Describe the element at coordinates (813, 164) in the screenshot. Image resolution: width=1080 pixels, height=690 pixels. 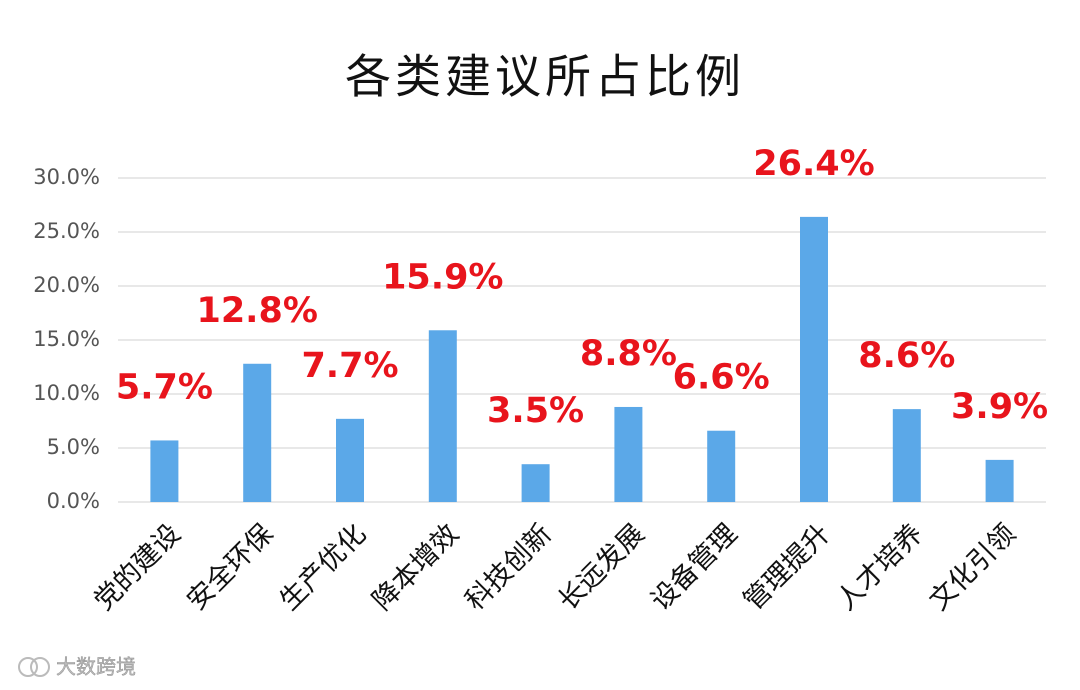
I see `data-label: 26.4%` at that location.